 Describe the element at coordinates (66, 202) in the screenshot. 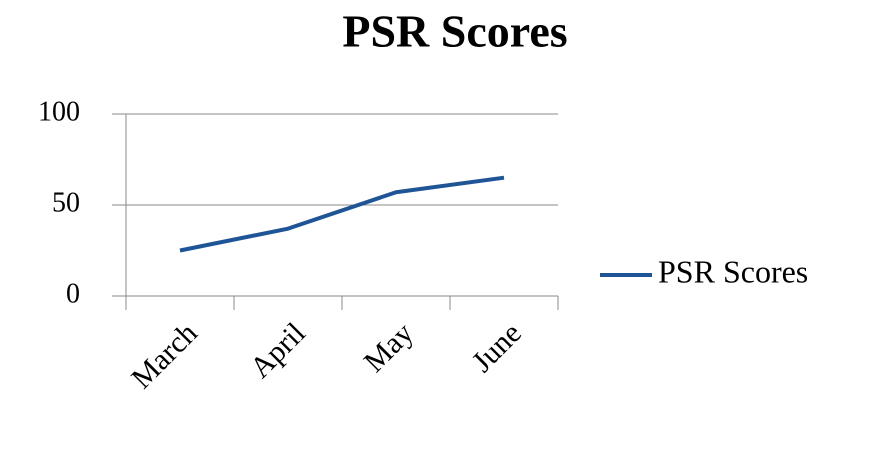

I see `y-tick-label: 50` at that location.